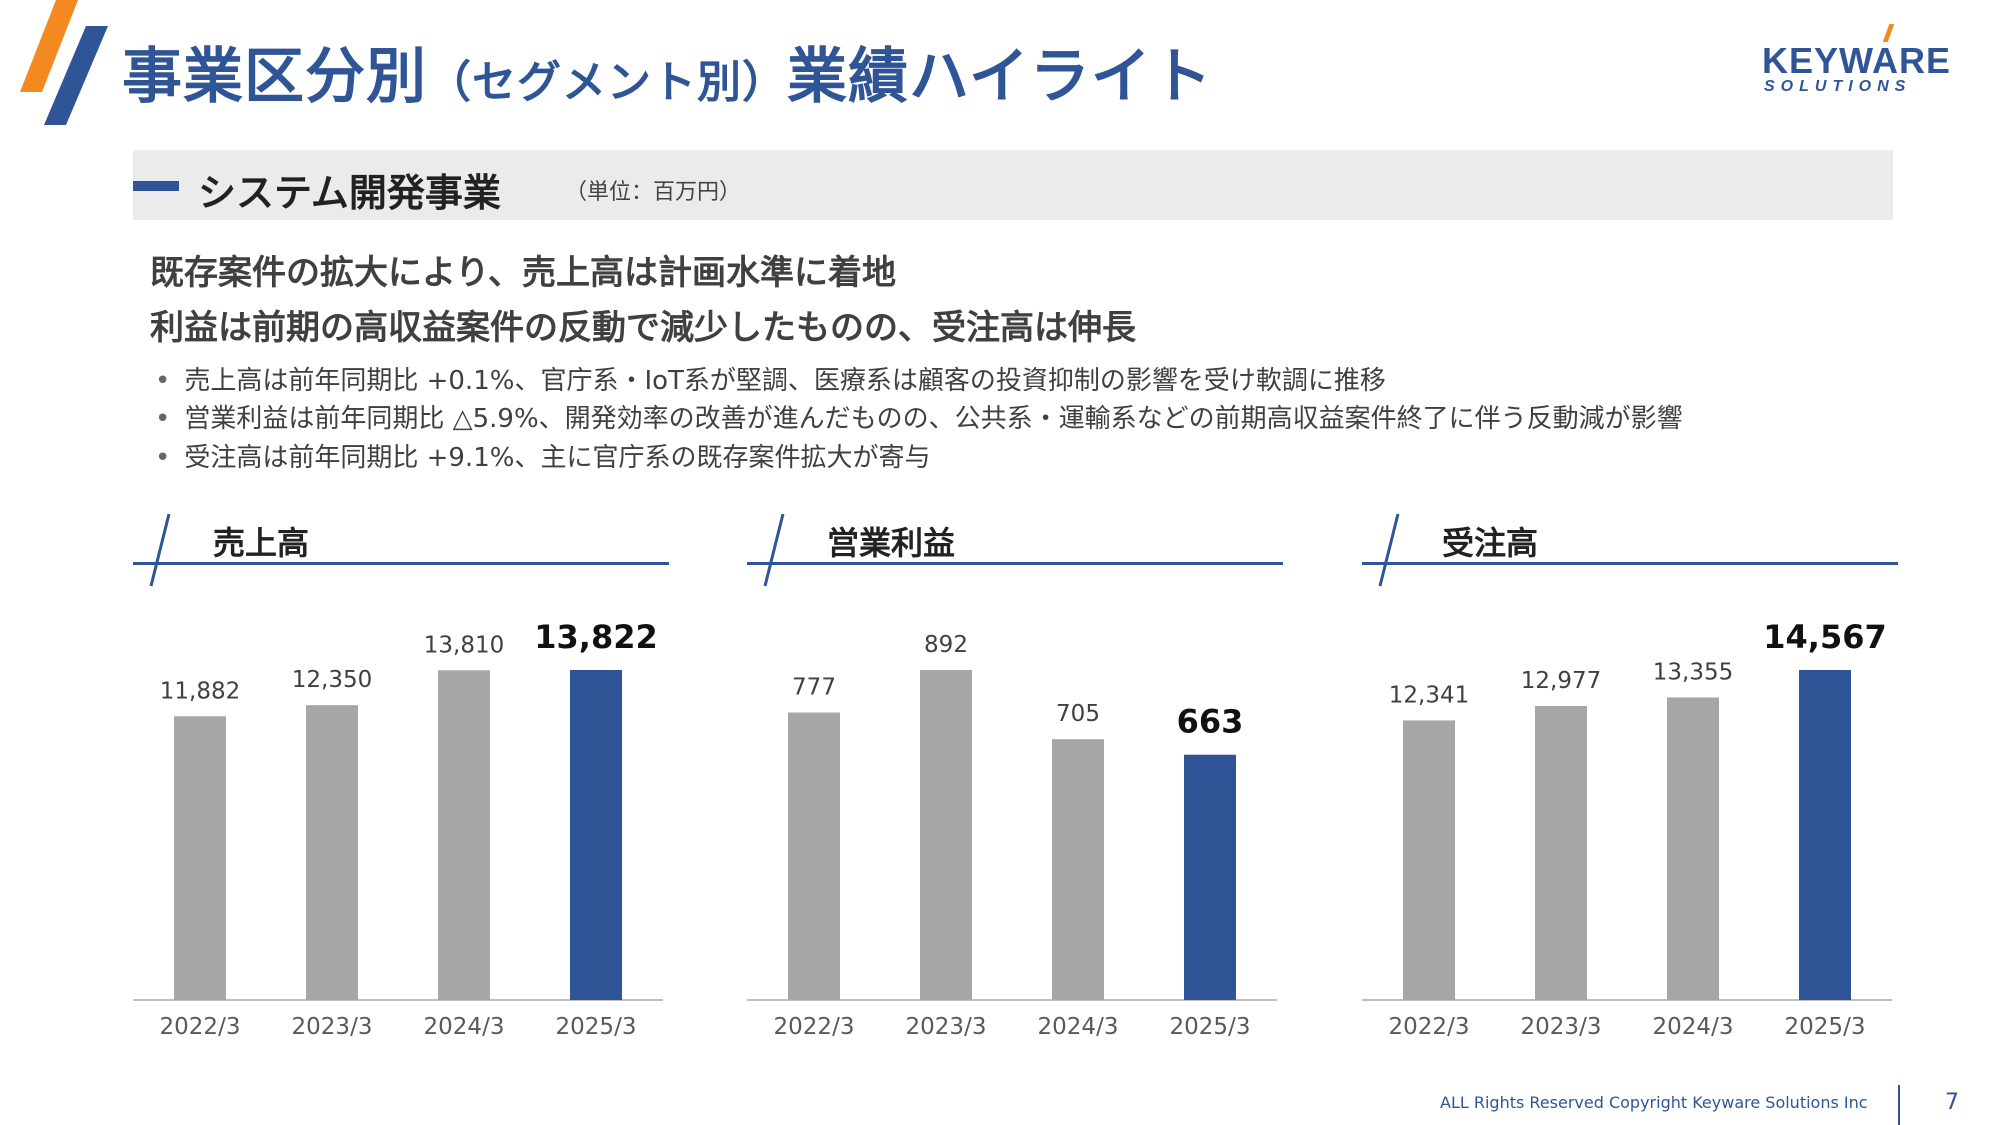 Image resolution: width=2001 pixels, height=1125 pixels. Describe the element at coordinates (274, 77) in the screenshot. I see `page-title-main: 事業区分別` at that location.